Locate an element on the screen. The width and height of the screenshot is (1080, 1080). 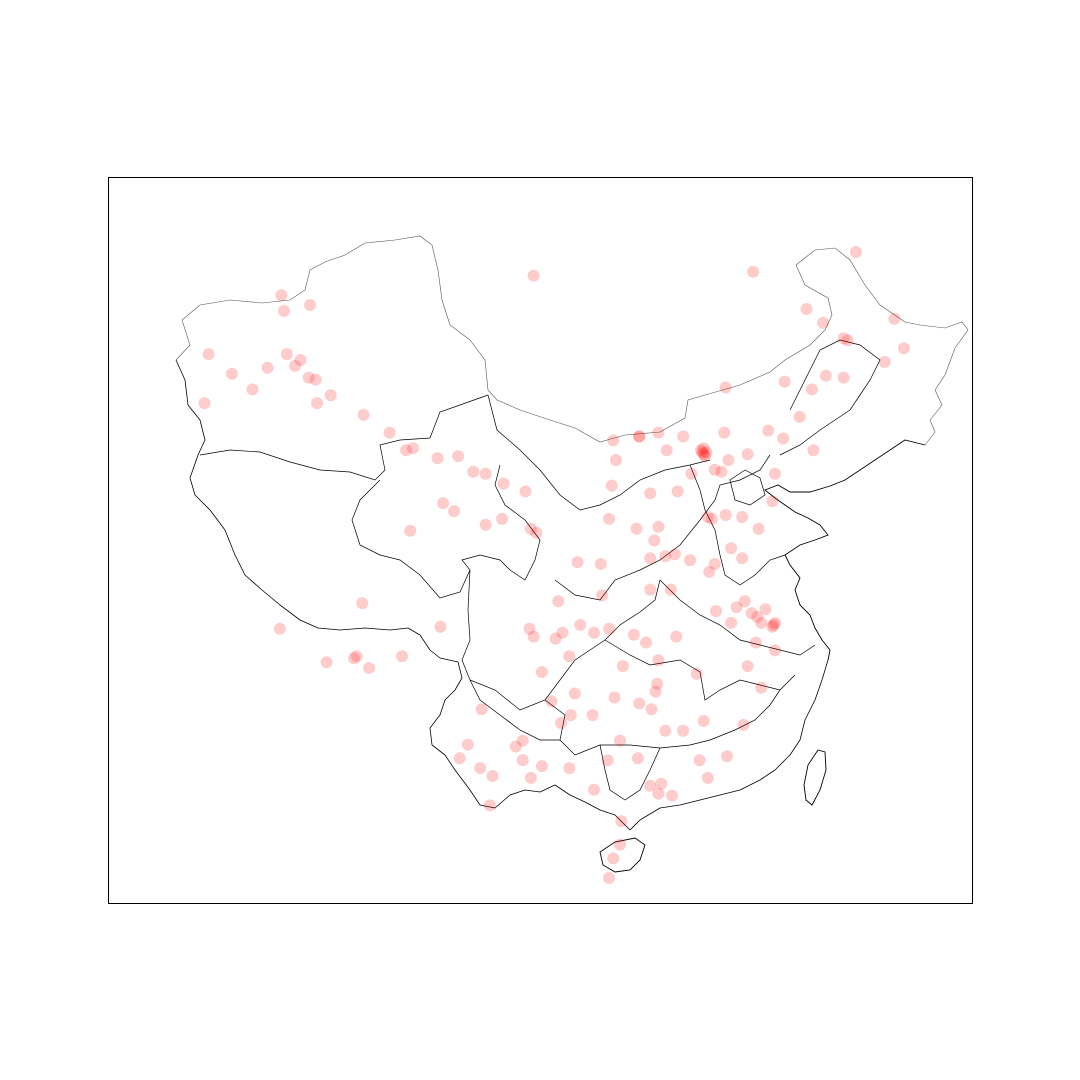
north-china-borders is located at coordinates (737, 525).